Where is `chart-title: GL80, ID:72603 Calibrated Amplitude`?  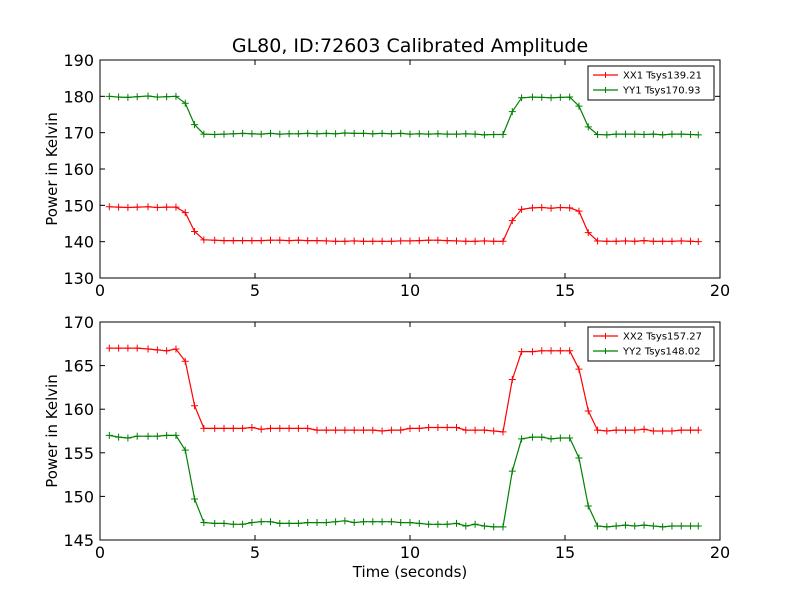 chart-title: GL80, ID:72603 Calibrated Amplitude is located at coordinates (410, 46).